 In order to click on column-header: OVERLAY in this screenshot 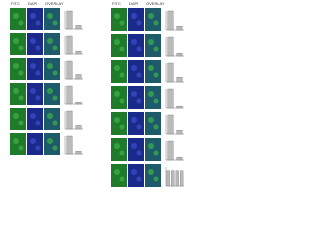, I will do `click(54, 3)`.